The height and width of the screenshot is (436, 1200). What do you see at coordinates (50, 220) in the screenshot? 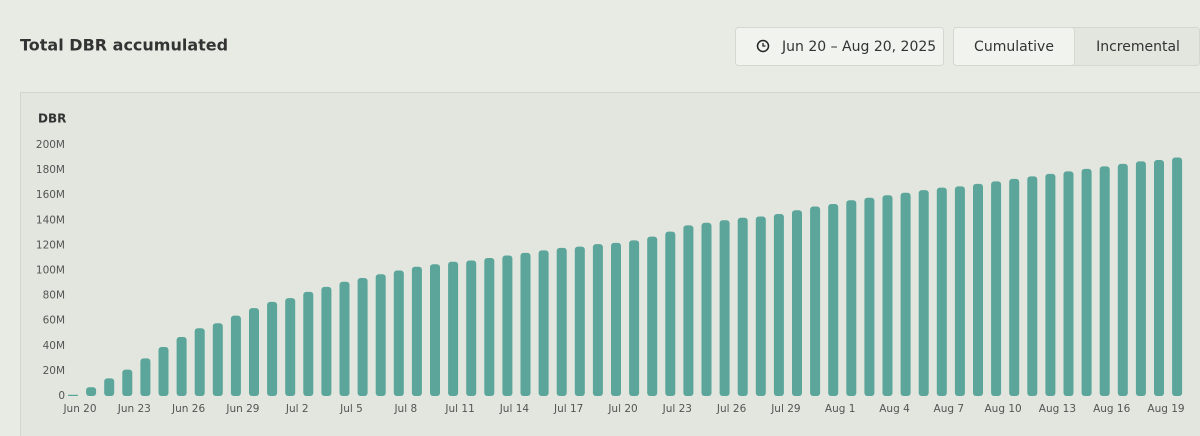
I see `y-tick-label: 140M` at bounding box center [50, 220].